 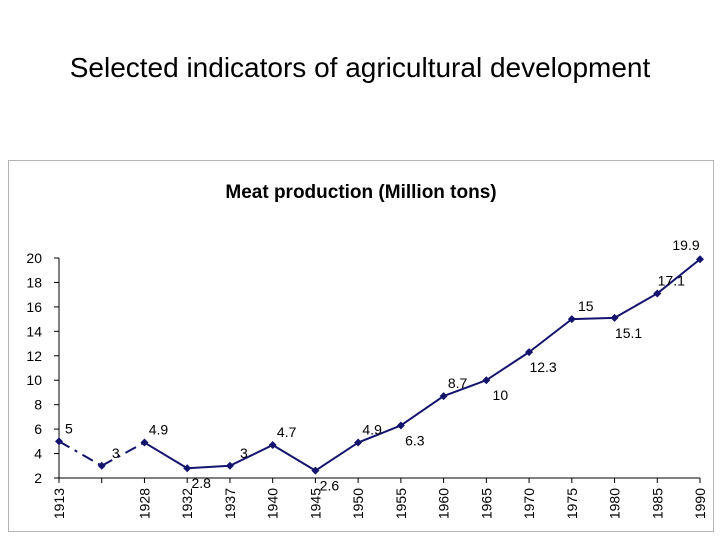 What do you see at coordinates (685, 245) in the screenshot?
I see `data-label: 19.9` at bounding box center [685, 245].